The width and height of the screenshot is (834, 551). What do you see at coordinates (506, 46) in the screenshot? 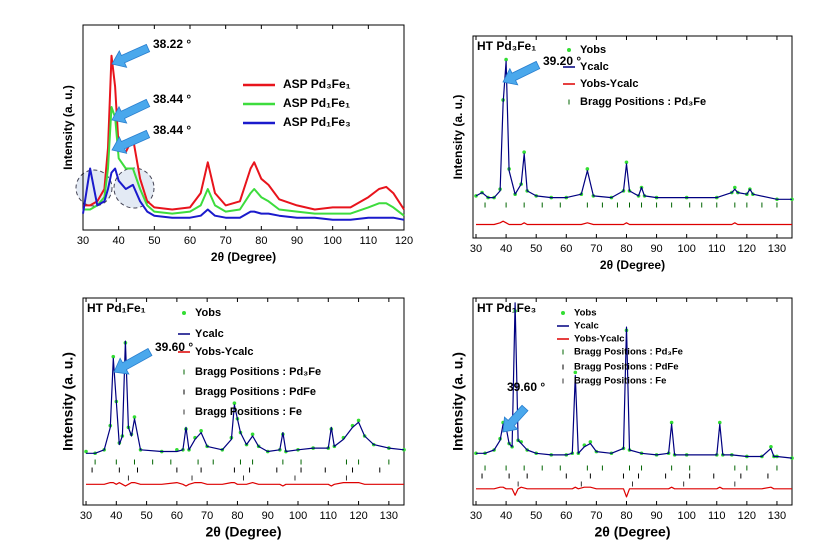
I see `panel-title: HT Pd₃Fe₁` at bounding box center [506, 46].